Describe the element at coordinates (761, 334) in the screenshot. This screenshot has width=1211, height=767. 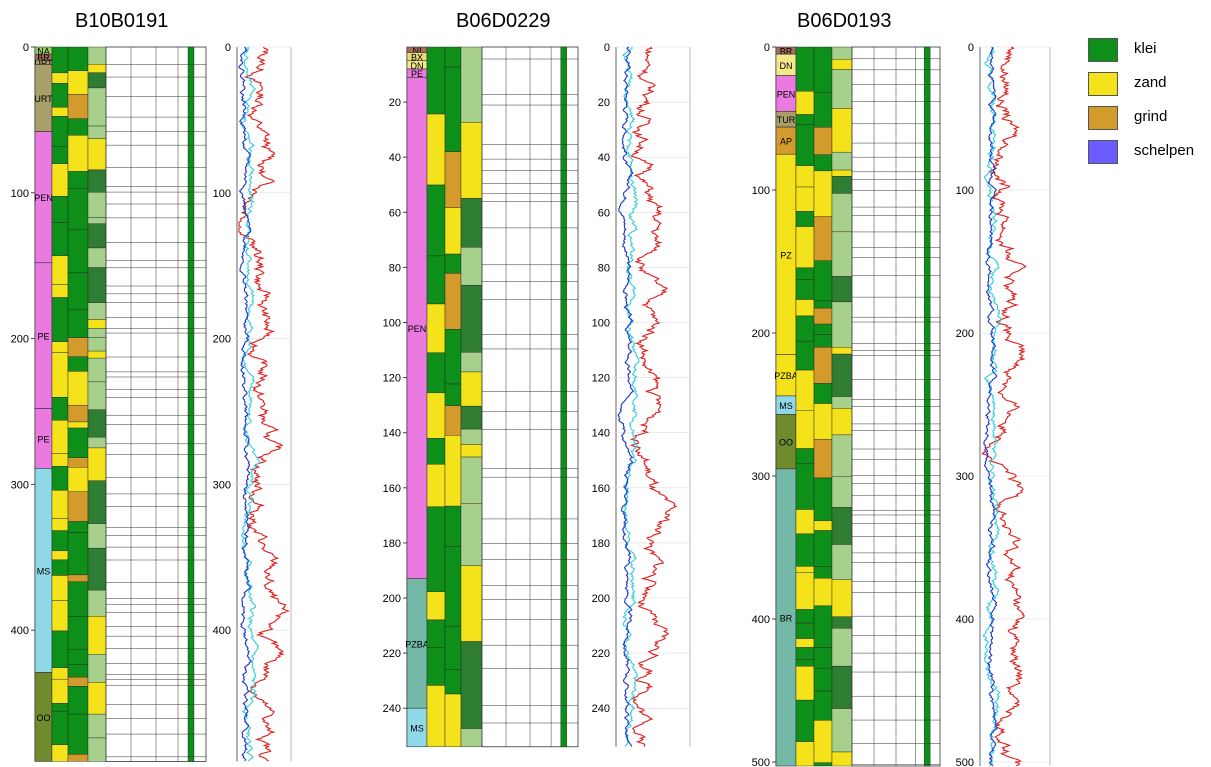
I see `depth-tick-label: 200` at that location.